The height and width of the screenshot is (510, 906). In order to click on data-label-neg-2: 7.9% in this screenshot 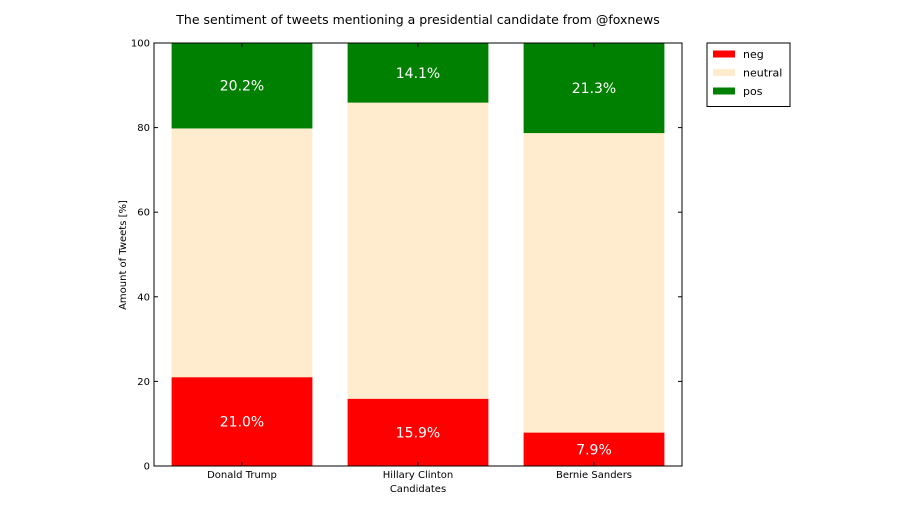, I will do `click(594, 450)`.